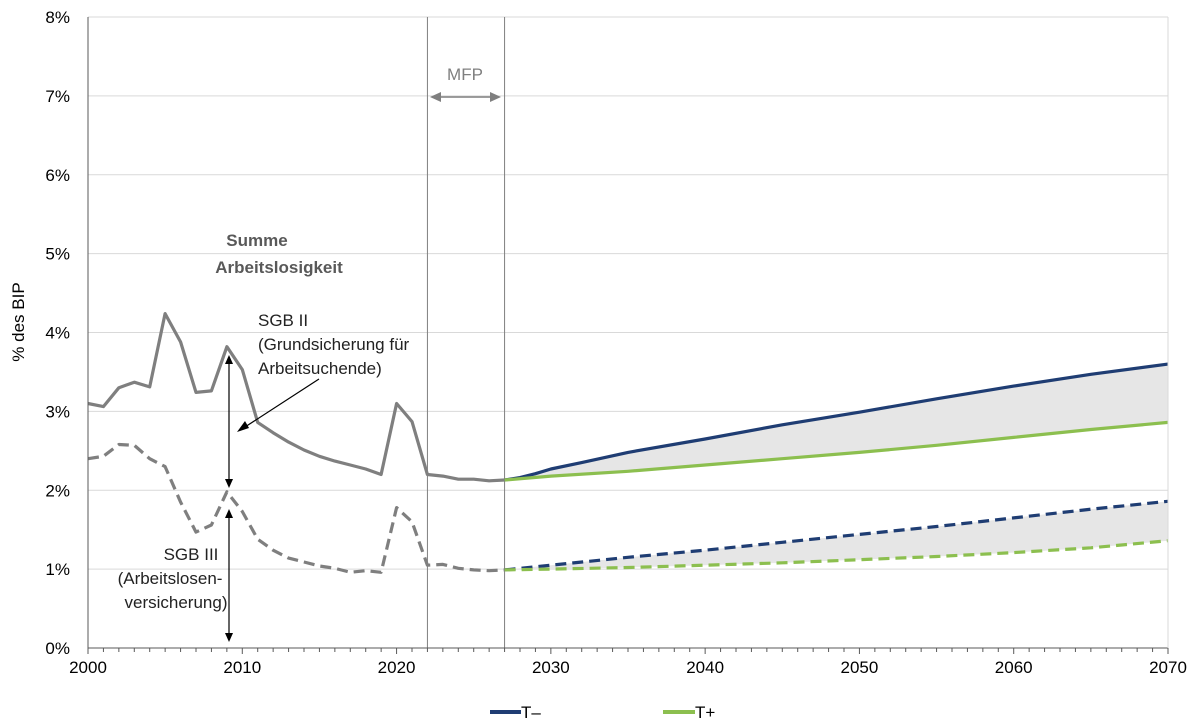  What do you see at coordinates (602, 712) in the screenshot?
I see `legend: T– T+` at bounding box center [602, 712].